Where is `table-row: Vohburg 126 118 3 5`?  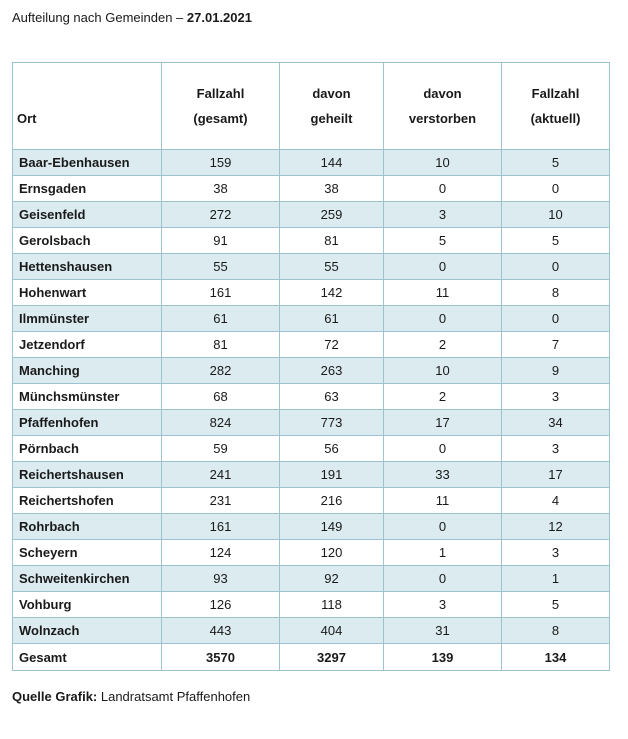 table-row: Vohburg 126 118 3 5 is located at coordinates (311, 604).